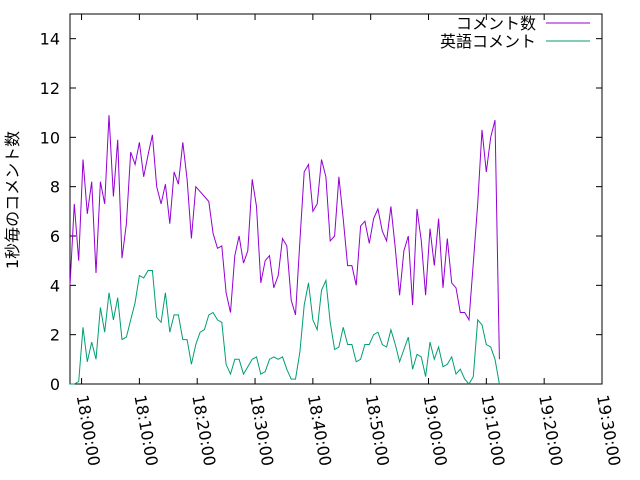  Describe the element at coordinates (377, 430) in the screenshot. I see `x-tick-label: 18:50:00` at that location.